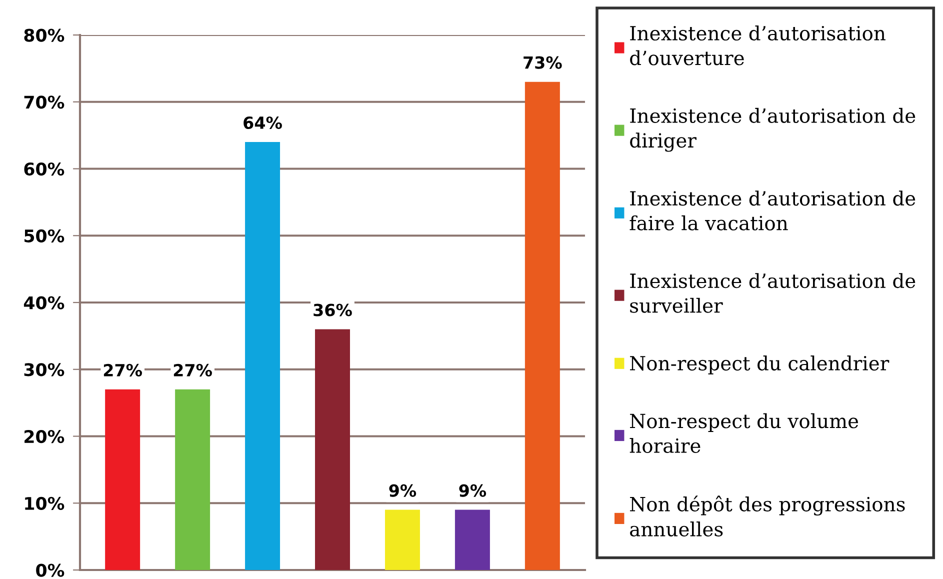 This screenshot has height=579, width=943. Describe the element at coordinates (758, 46) in the screenshot. I see `legend-label: Inexistence d’autorisation d’ouverture` at that location.